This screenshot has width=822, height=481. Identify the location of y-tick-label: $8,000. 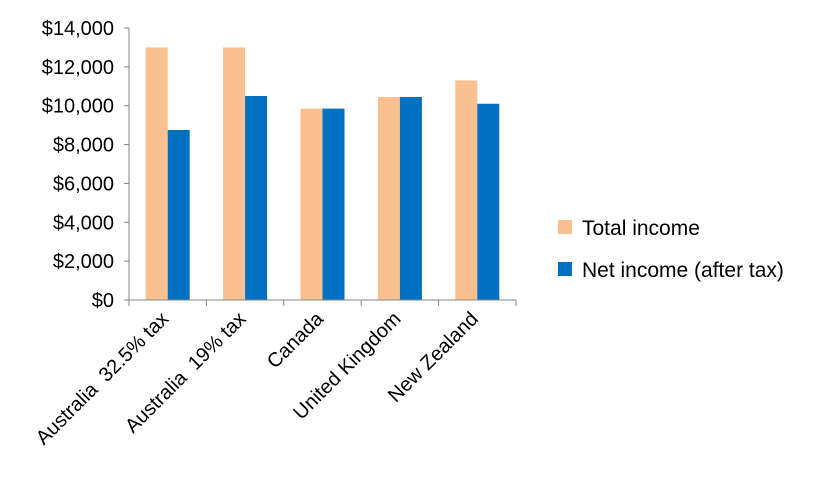
(83, 146).